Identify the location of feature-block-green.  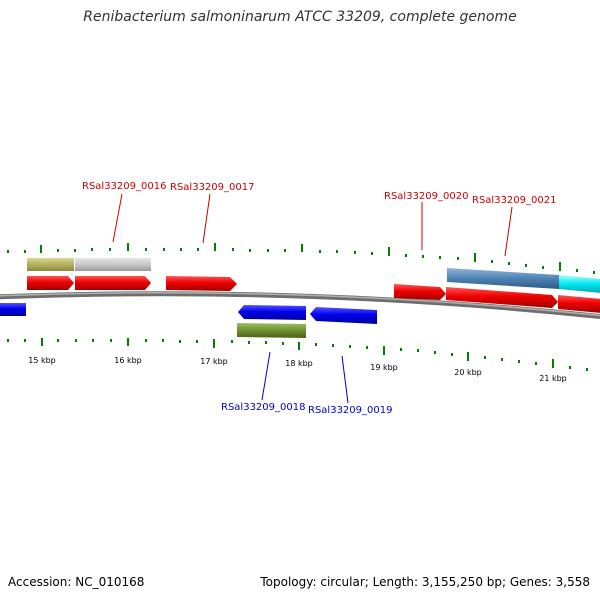
(271, 330).